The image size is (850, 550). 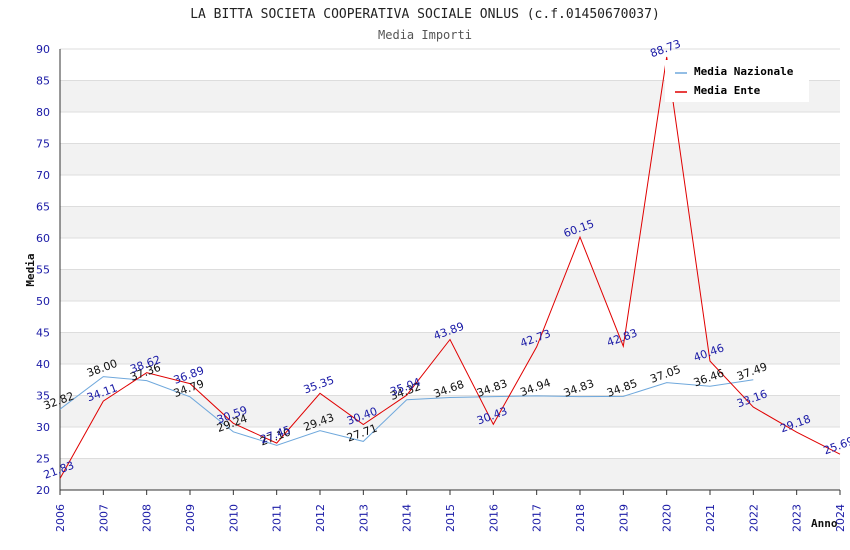 I want to click on y-tick-label: 35, so click(x=43, y=396).